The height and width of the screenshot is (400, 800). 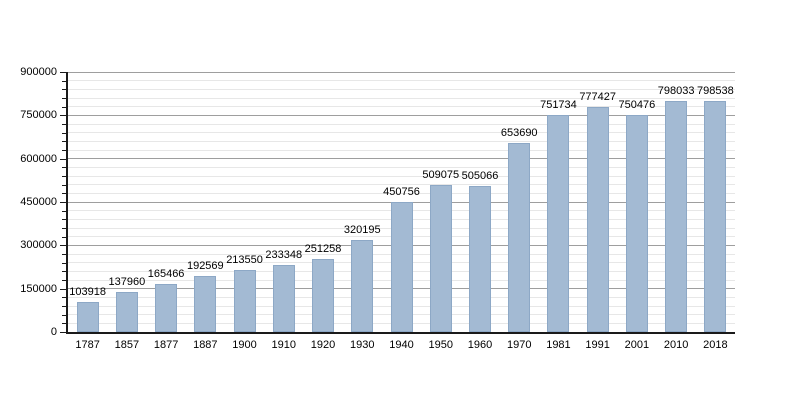 What do you see at coordinates (519, 345) in the screenshot?
I see `x-tick-label: 1970` at bounding box center [519, 345].